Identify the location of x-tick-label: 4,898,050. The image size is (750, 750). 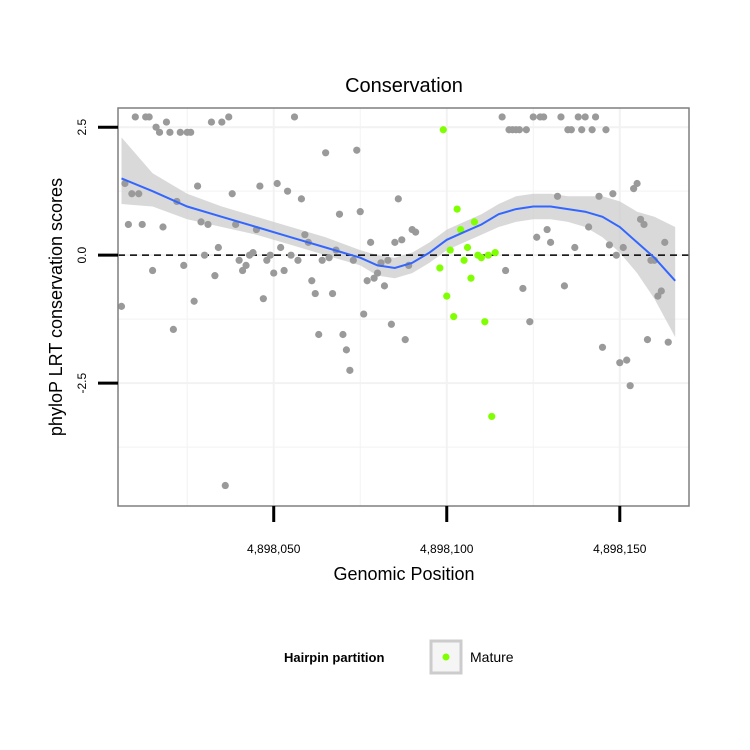
(274, 549).